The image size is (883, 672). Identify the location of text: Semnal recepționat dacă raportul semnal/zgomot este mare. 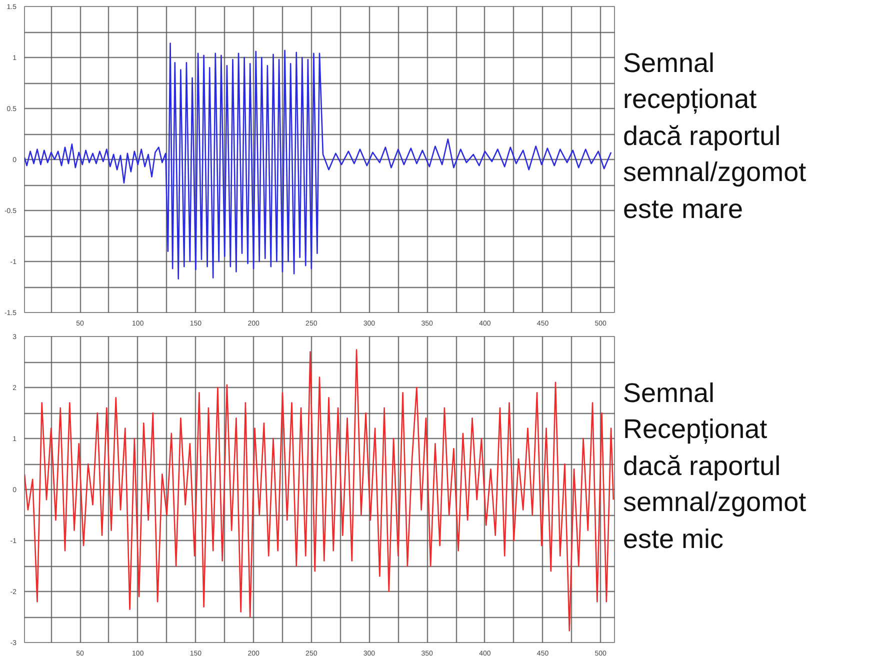
(714, 136).